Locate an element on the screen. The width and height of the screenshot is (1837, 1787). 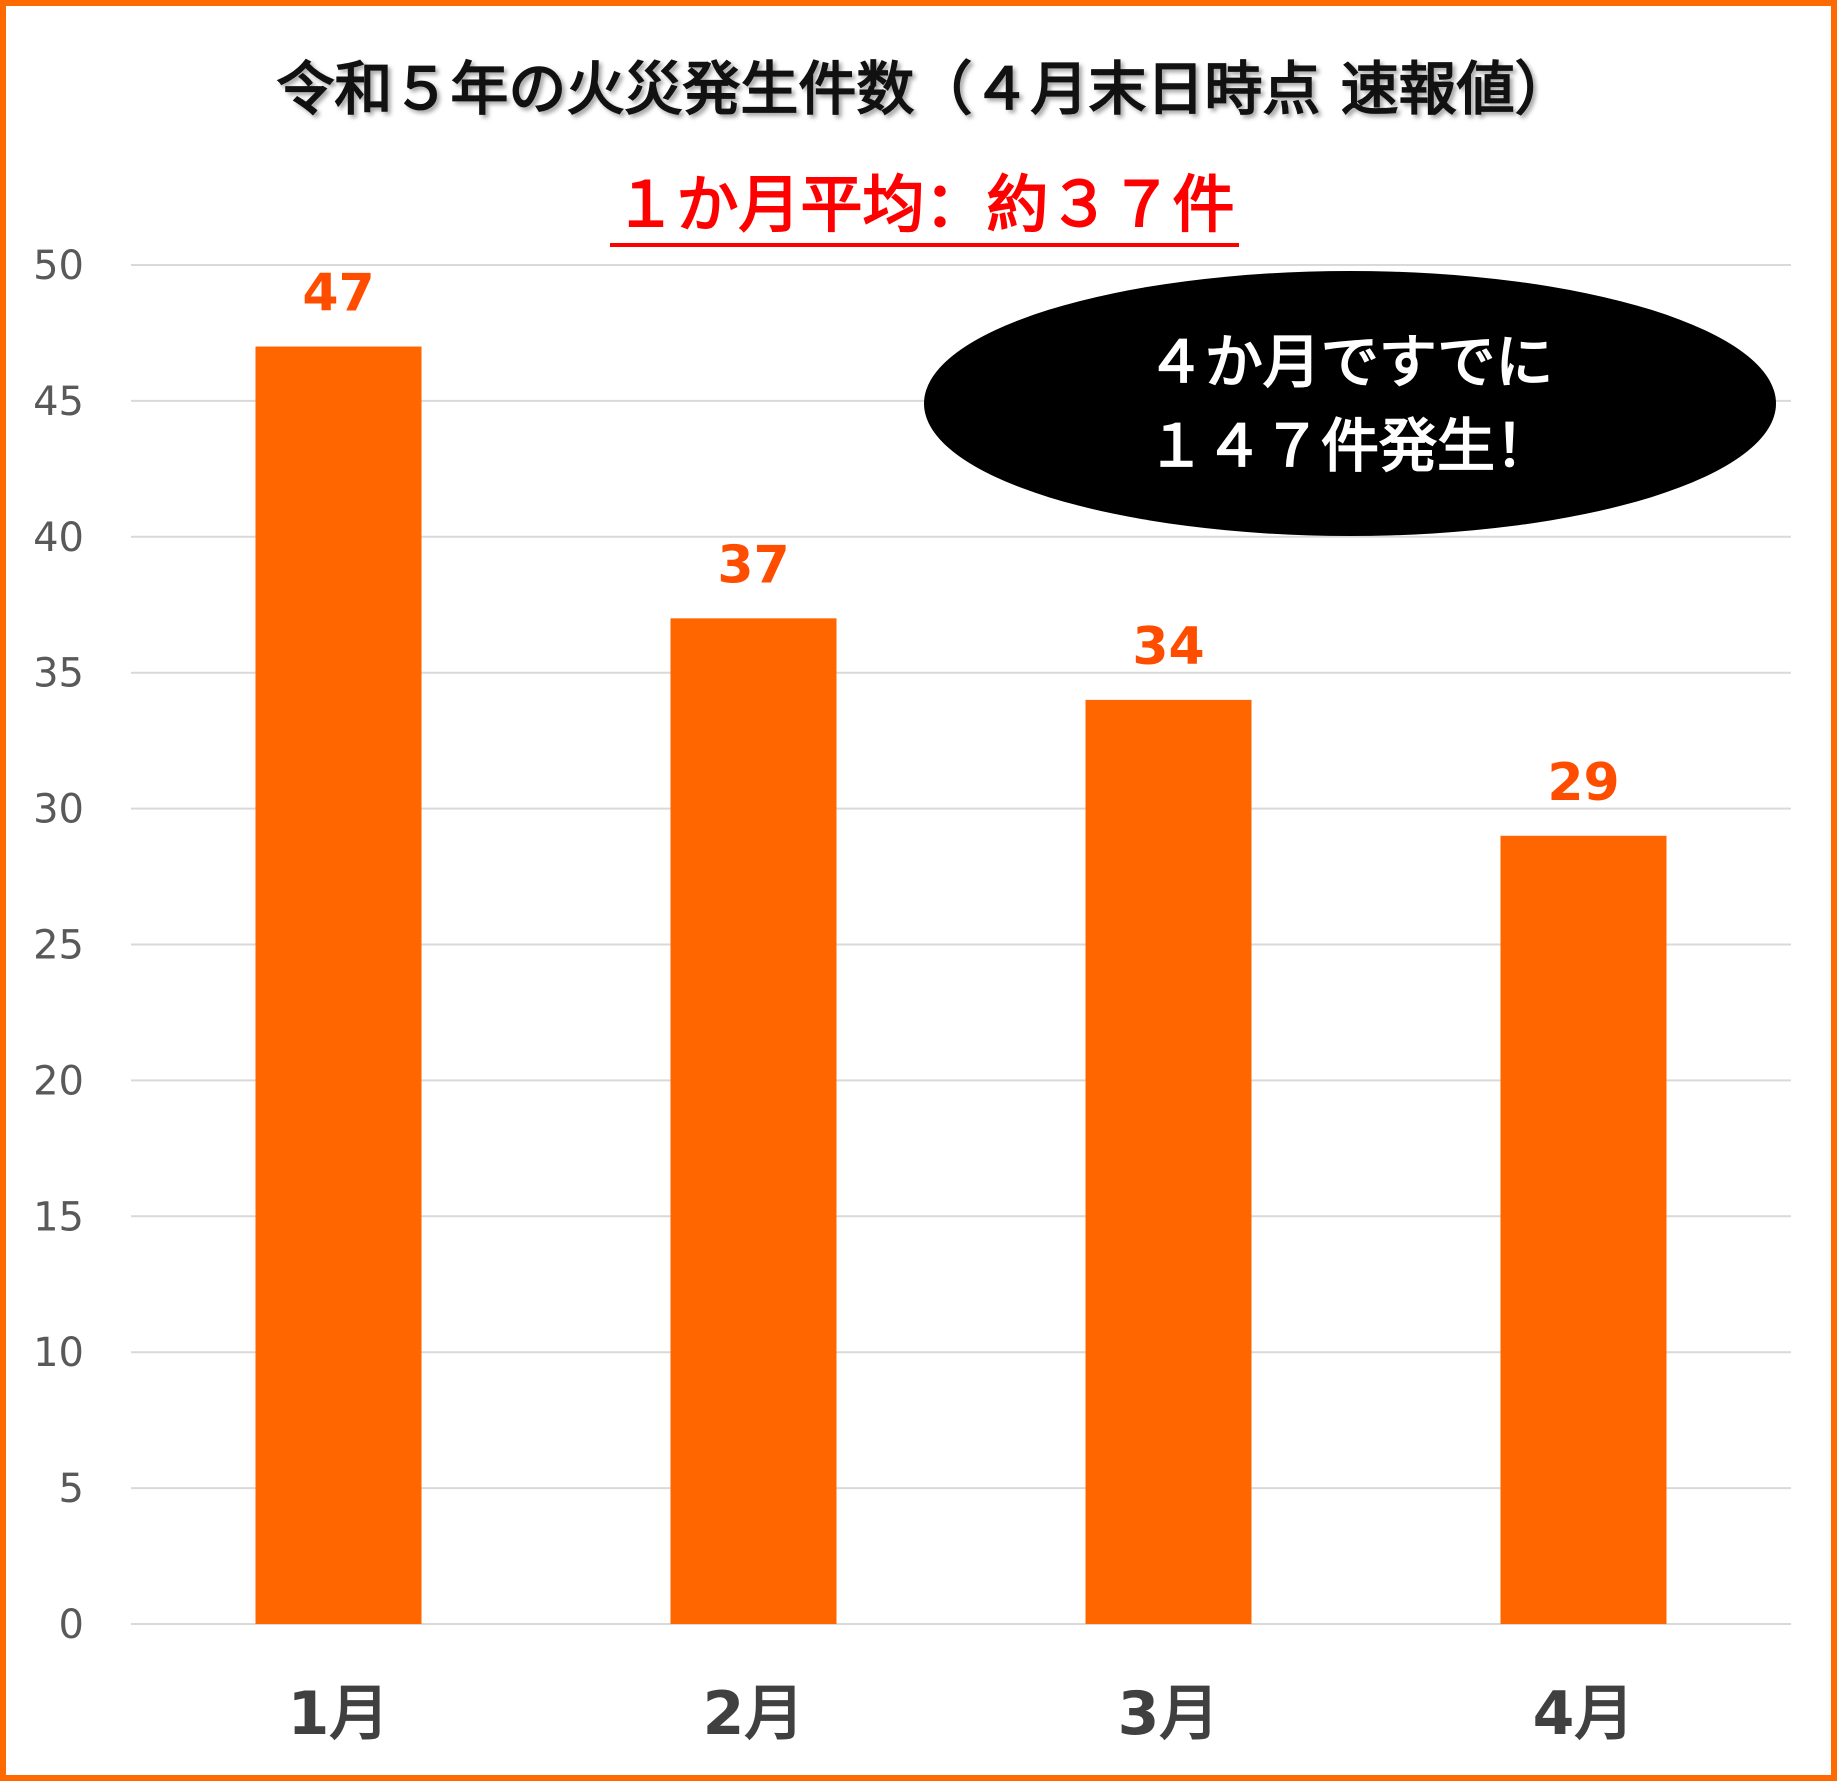
y-tick-label: 50 is located at coordinates (58, 266).